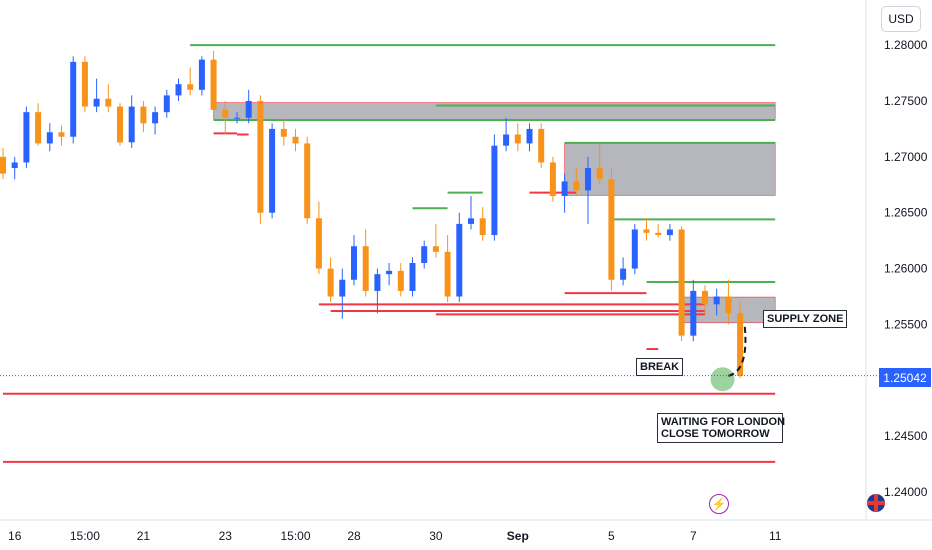  What do you see at coordinates (660, 367) in the screenshot?
I see `break-label: BREAK` at bounding box center [660, 367].